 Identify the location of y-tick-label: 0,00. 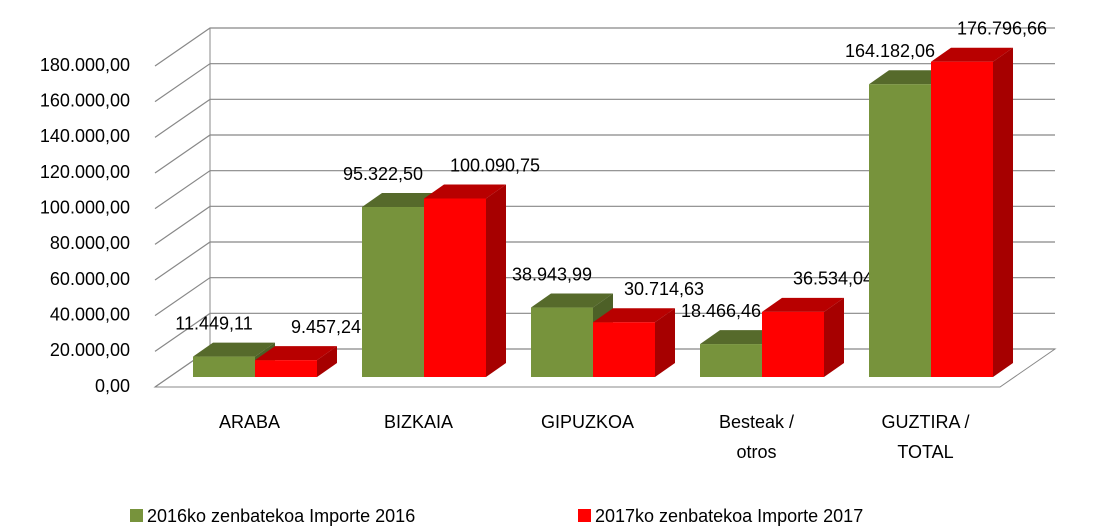
(112, 386).